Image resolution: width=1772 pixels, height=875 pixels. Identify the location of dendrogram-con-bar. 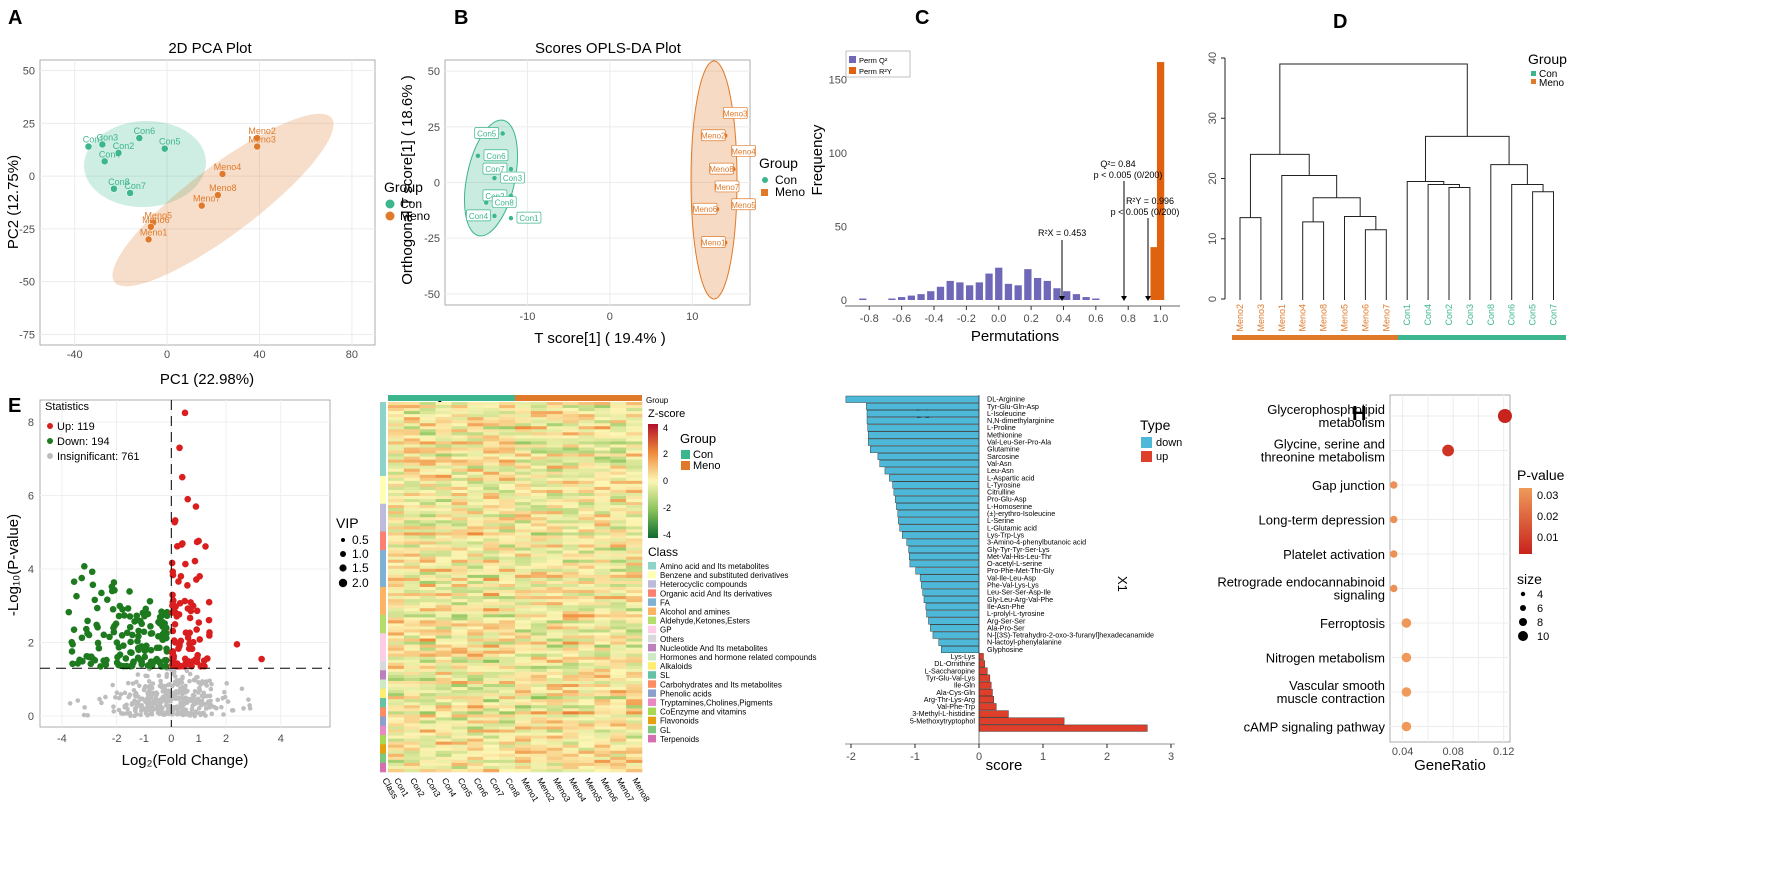
(1482, 337).